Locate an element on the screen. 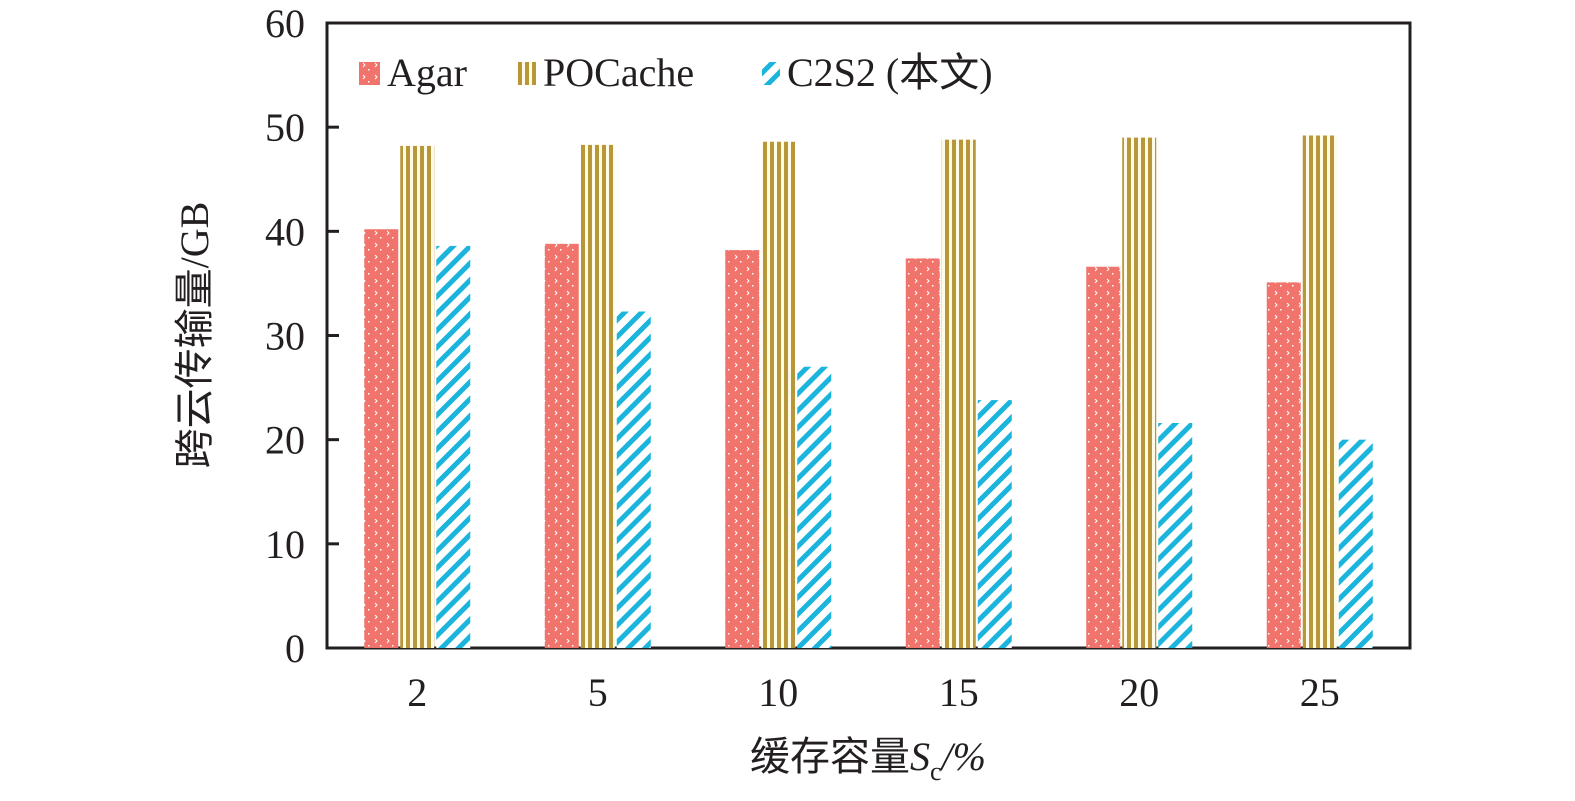  y-tick-label: 50 is located at coordinates (285, 127).